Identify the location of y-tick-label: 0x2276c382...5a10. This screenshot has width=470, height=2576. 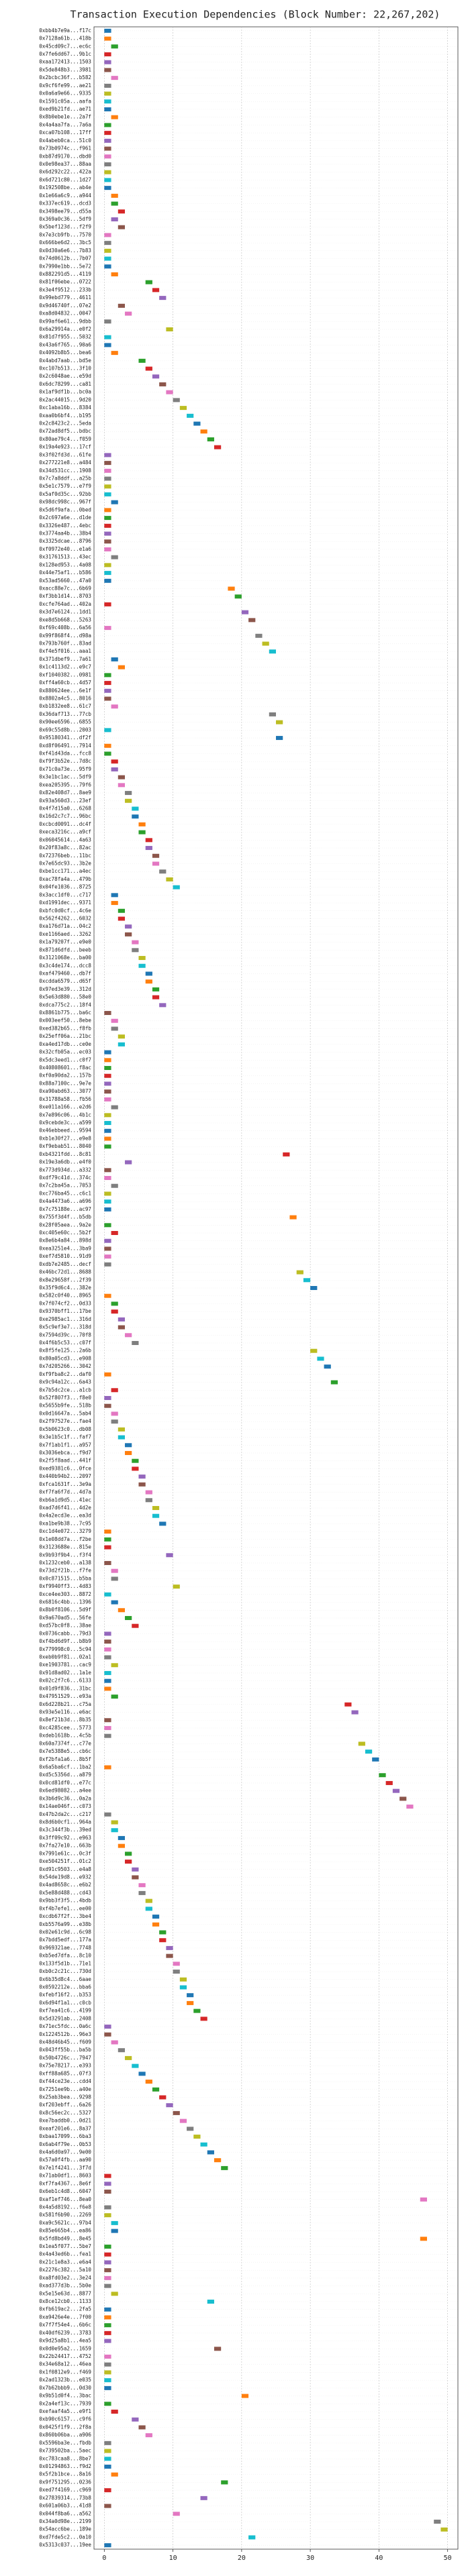
(65, 2270).